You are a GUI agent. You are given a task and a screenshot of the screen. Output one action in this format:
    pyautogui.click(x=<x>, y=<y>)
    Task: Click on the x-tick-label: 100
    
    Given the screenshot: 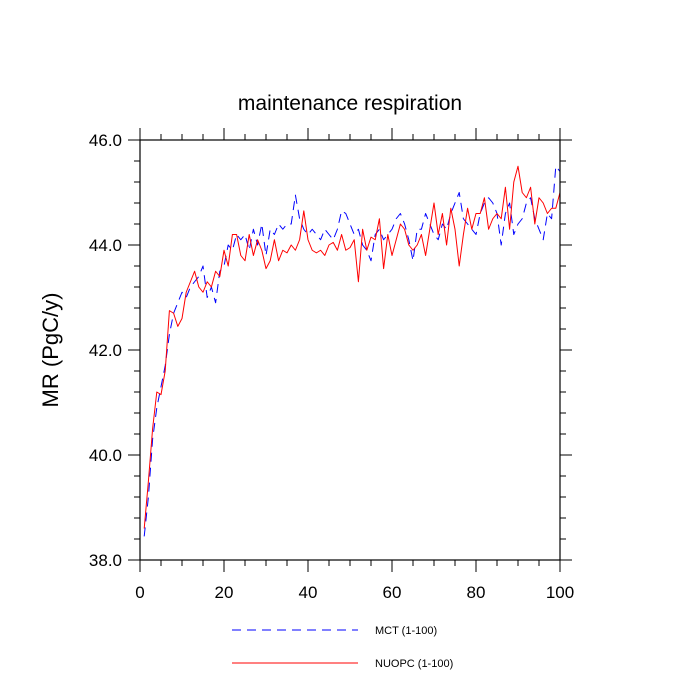 What is the action you would take?
    pyautogui.click(x=560, y=592)
    